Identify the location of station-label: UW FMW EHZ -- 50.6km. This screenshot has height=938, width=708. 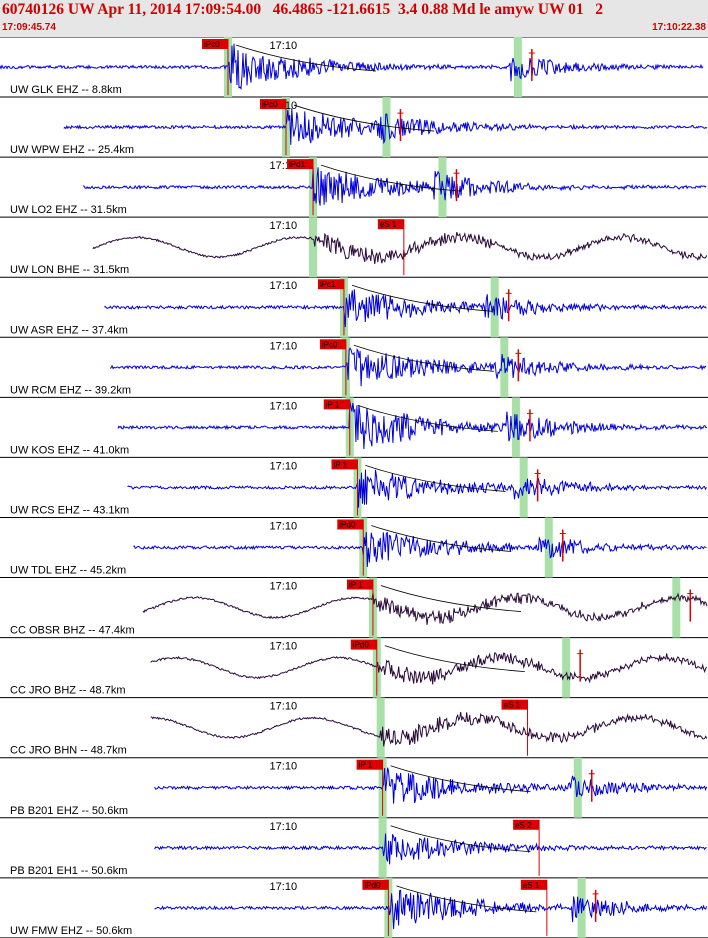
(71, 931).